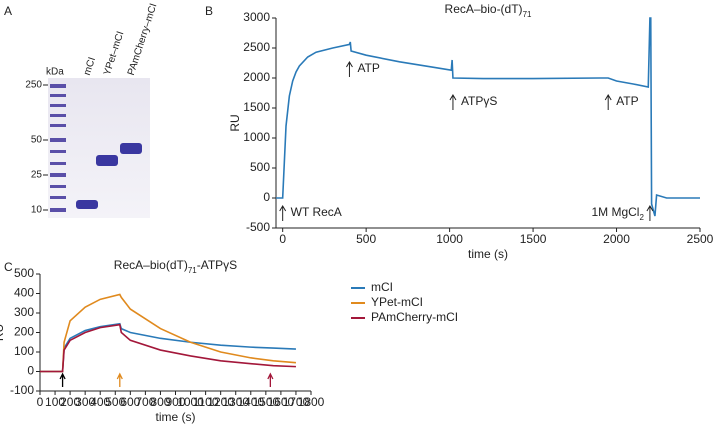 The image size is (720, 436). Describe the element at coordinates (8, 11) in the screenshot. I see `panel-letter: A` at that location.